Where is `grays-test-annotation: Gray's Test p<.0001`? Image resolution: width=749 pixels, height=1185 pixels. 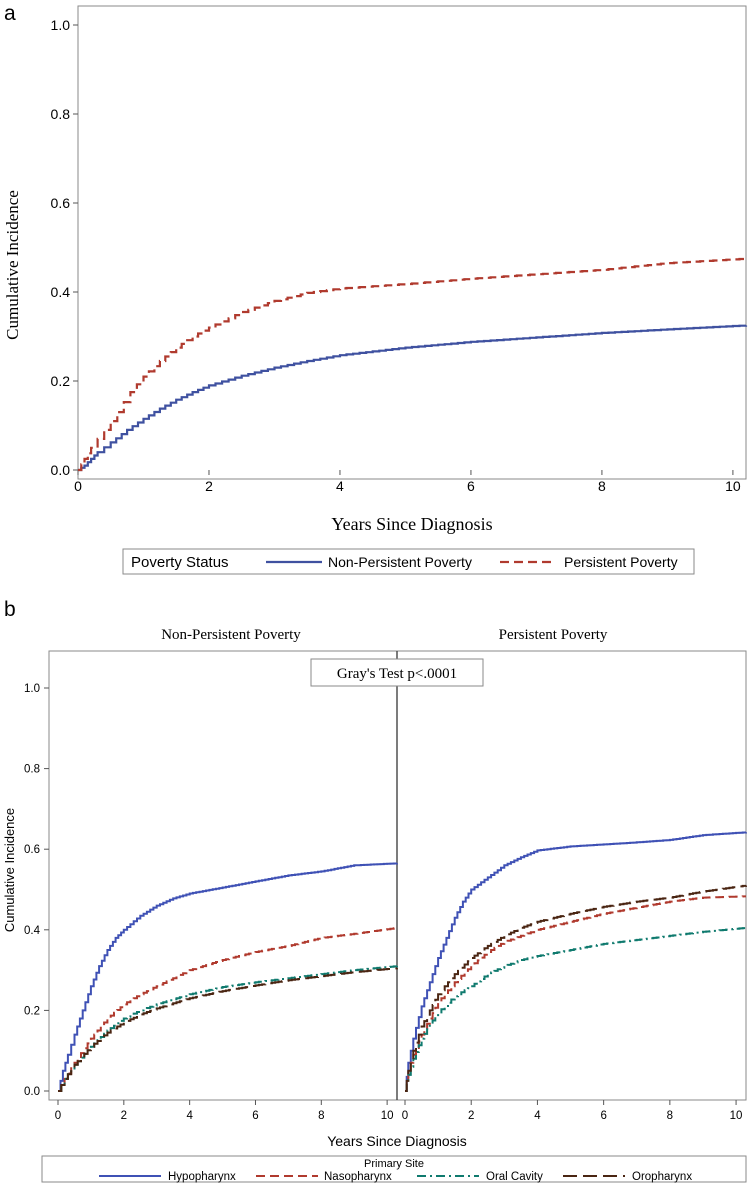
grays-test-annotation: Gray's Test p<.0001 is located at coordinates (397, 672).